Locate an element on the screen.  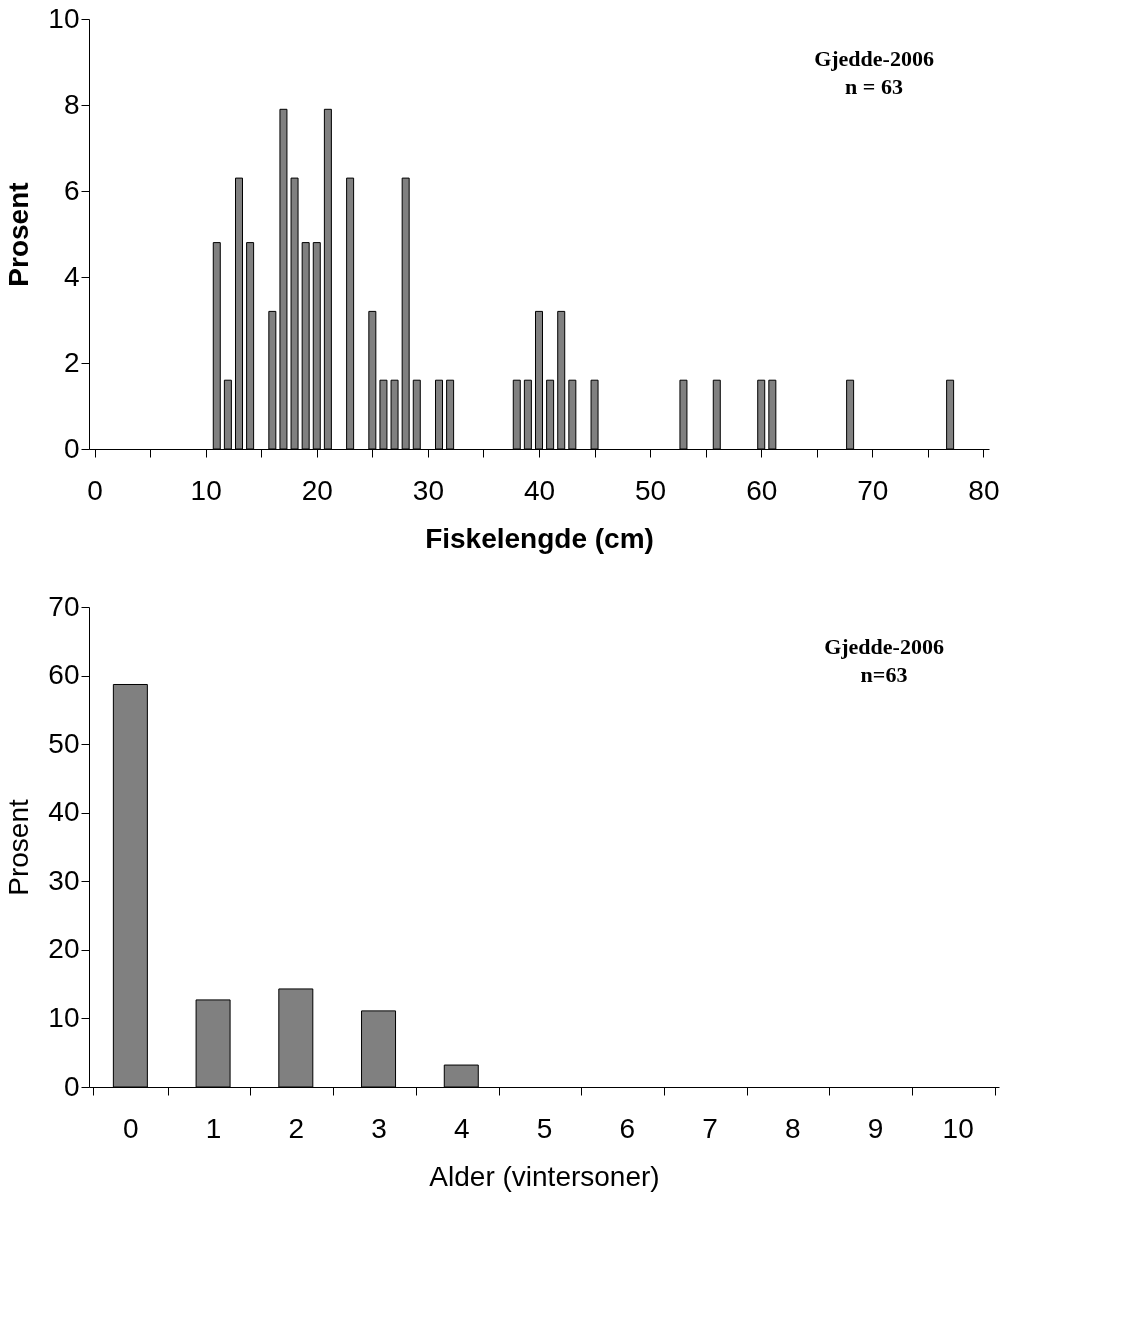
x-tick-label: 5 is located at coordinates (544, 1128).